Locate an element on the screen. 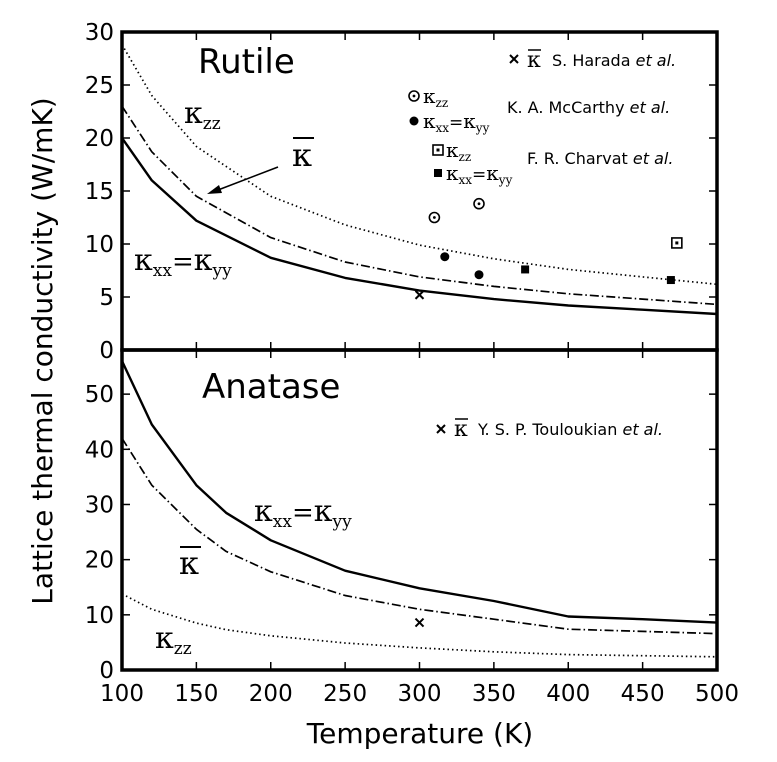  legend-touloukian: κ Y. S. P. Touloukian et al. is located at coordinates (549, 429).